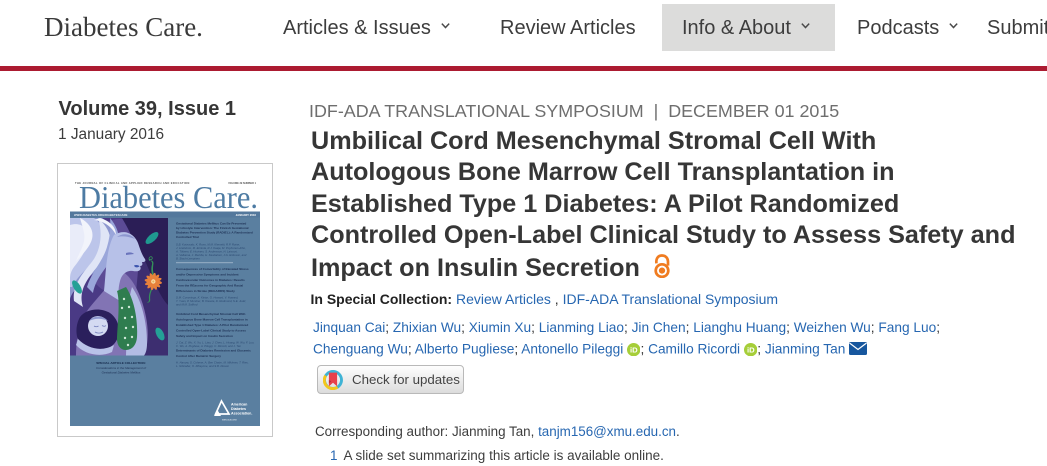 Image resolution: width=1047 pixels, height=466 pixels. Describe the element at coordinates (101, 215) in the screenshot. I see `svg-text: WWW.DIABETES.ORG/DIABETESCARE` at that location.